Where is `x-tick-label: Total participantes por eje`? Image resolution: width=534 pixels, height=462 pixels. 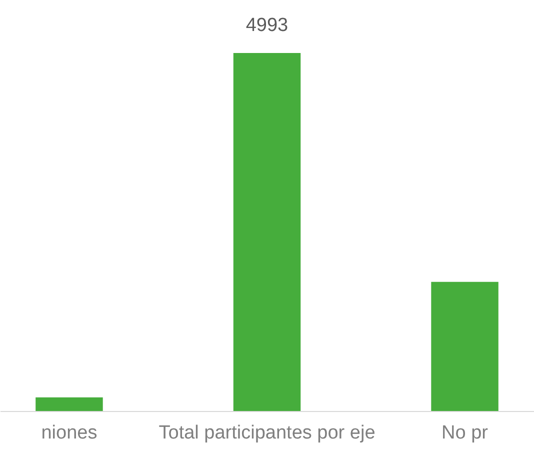 x-tick-label: Total participantes por eje is located at coordinates (267, 433).